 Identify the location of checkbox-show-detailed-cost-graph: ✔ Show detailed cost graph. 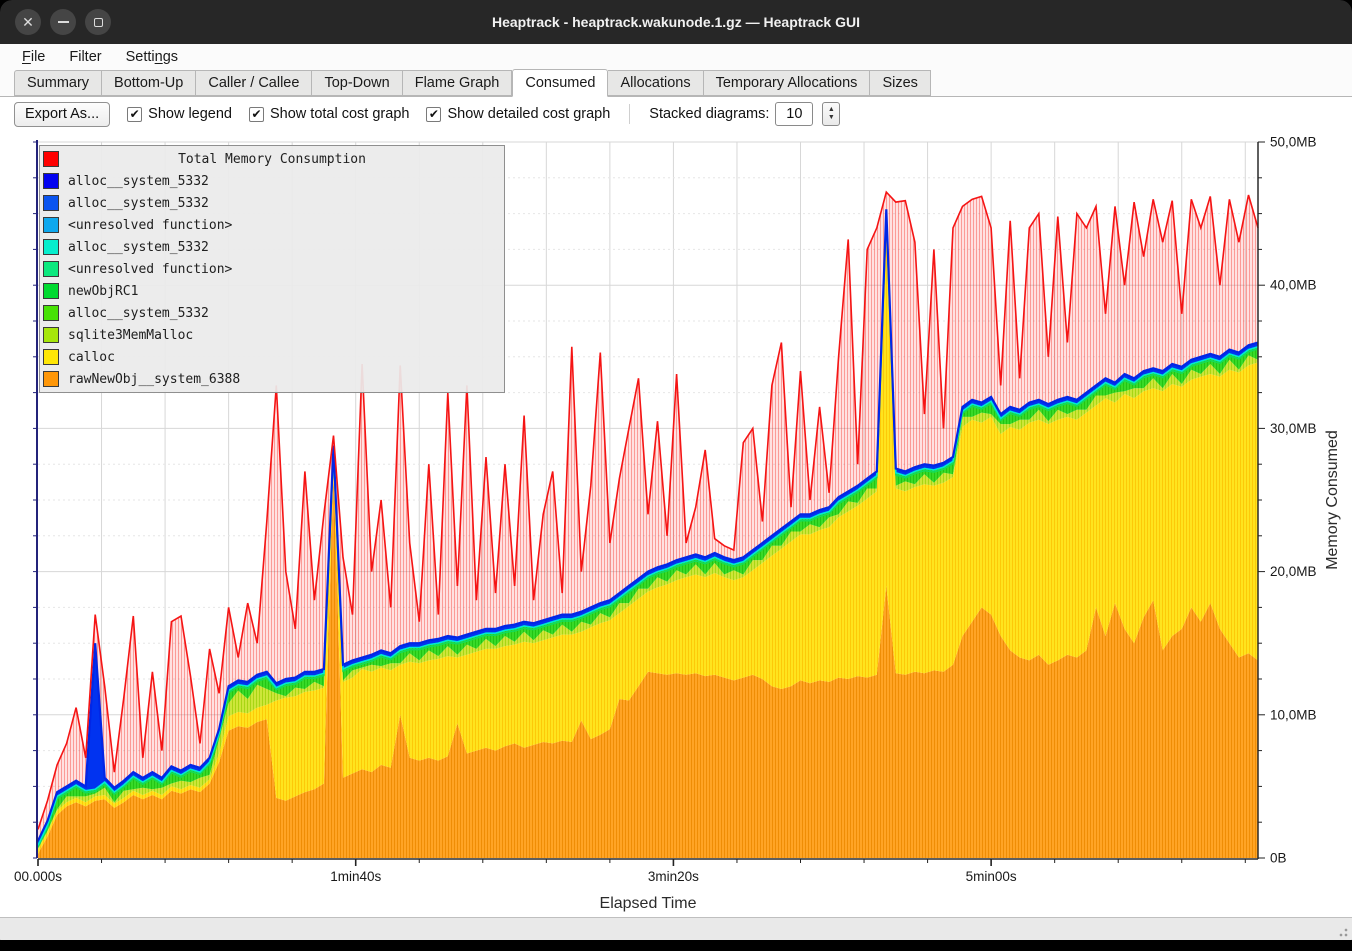
(518, 114).